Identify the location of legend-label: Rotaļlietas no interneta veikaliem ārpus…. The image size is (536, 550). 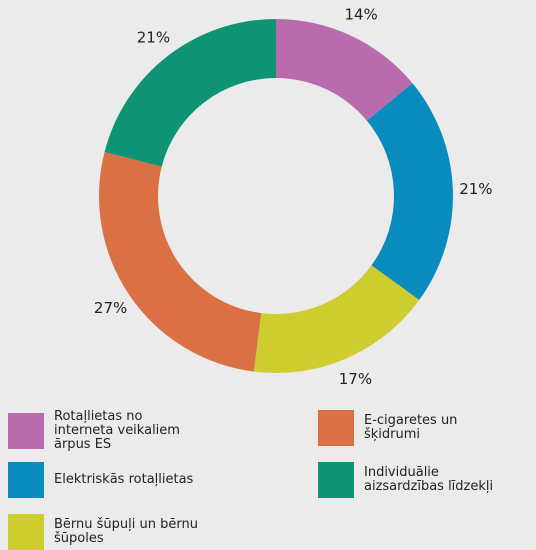
(117, 430).